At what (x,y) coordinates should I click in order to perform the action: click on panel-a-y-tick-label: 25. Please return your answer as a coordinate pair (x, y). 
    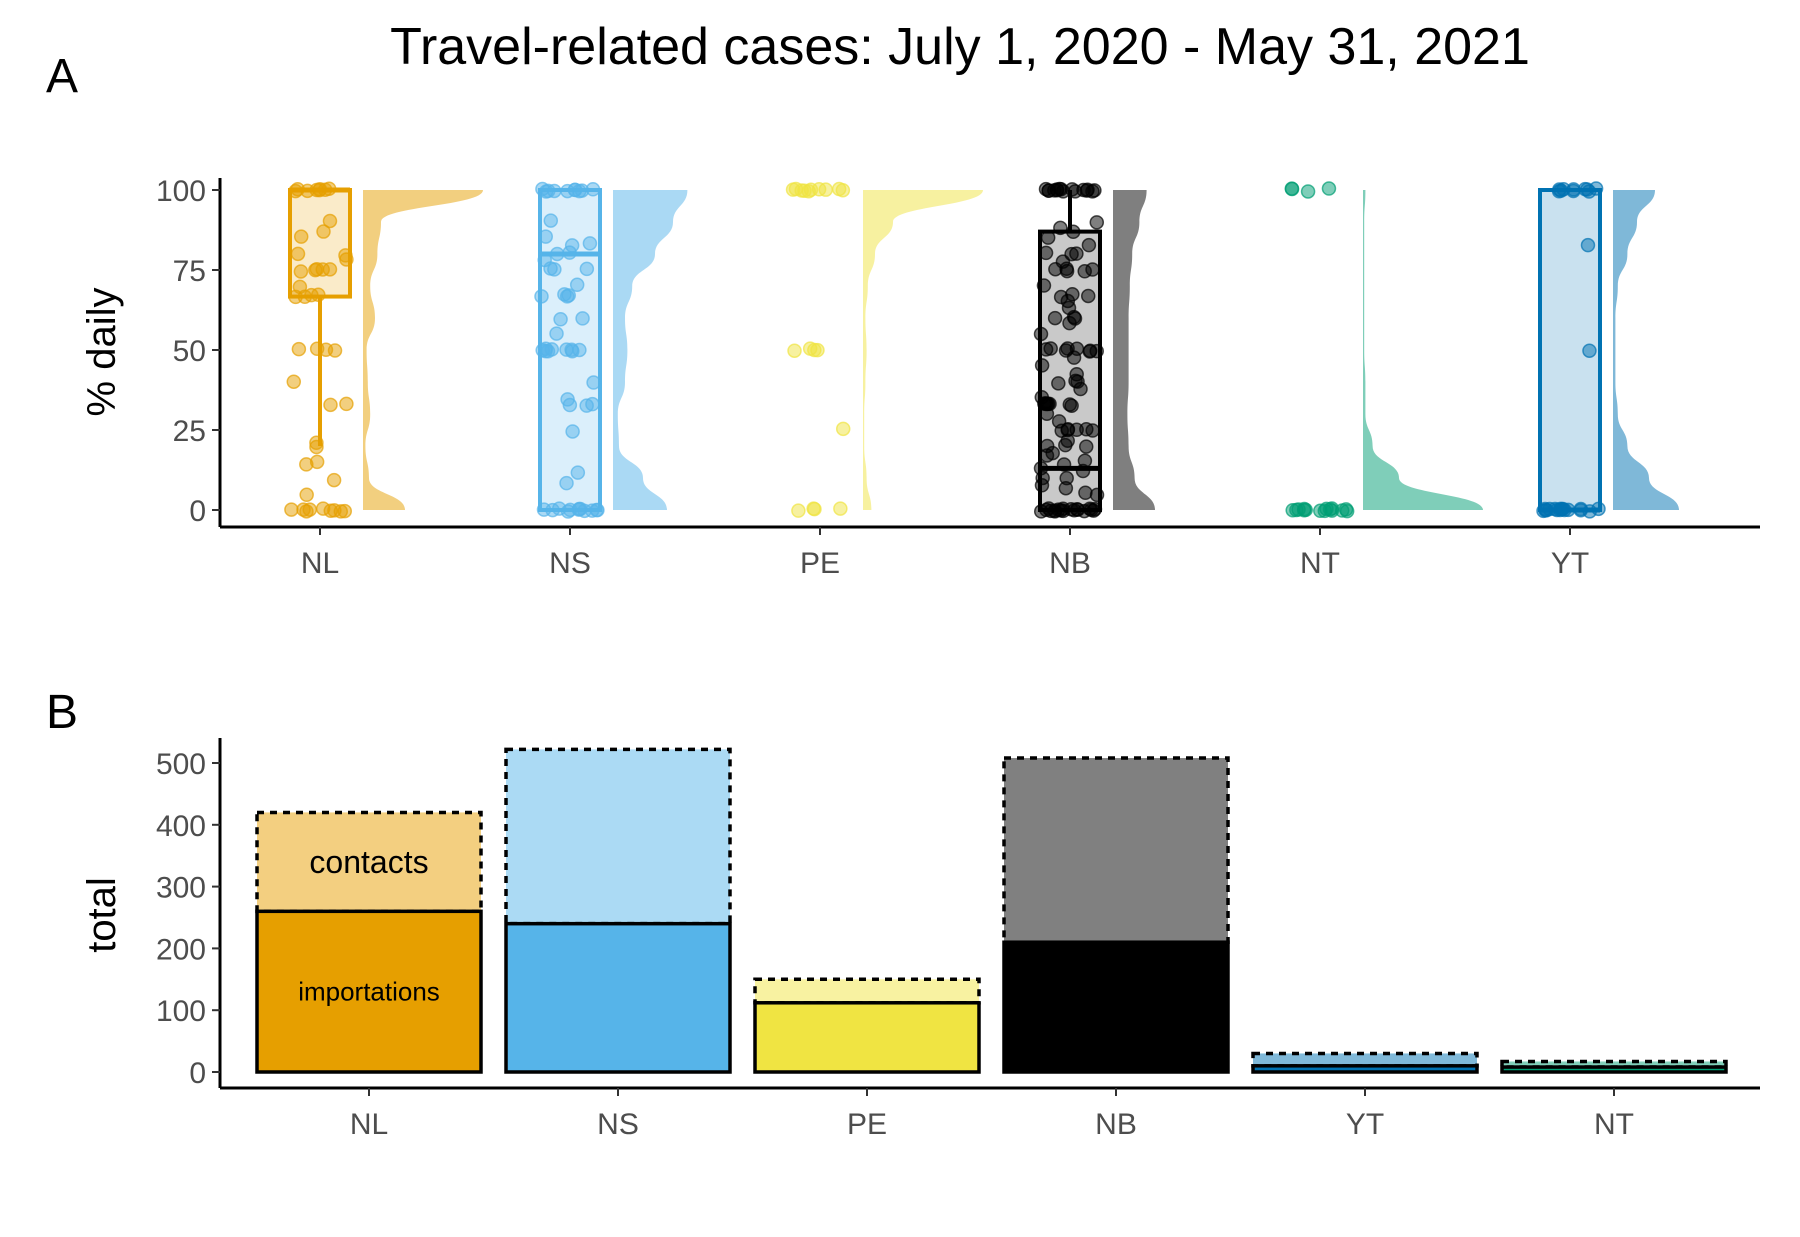
    Looking at the image, I should click on (189, 431).